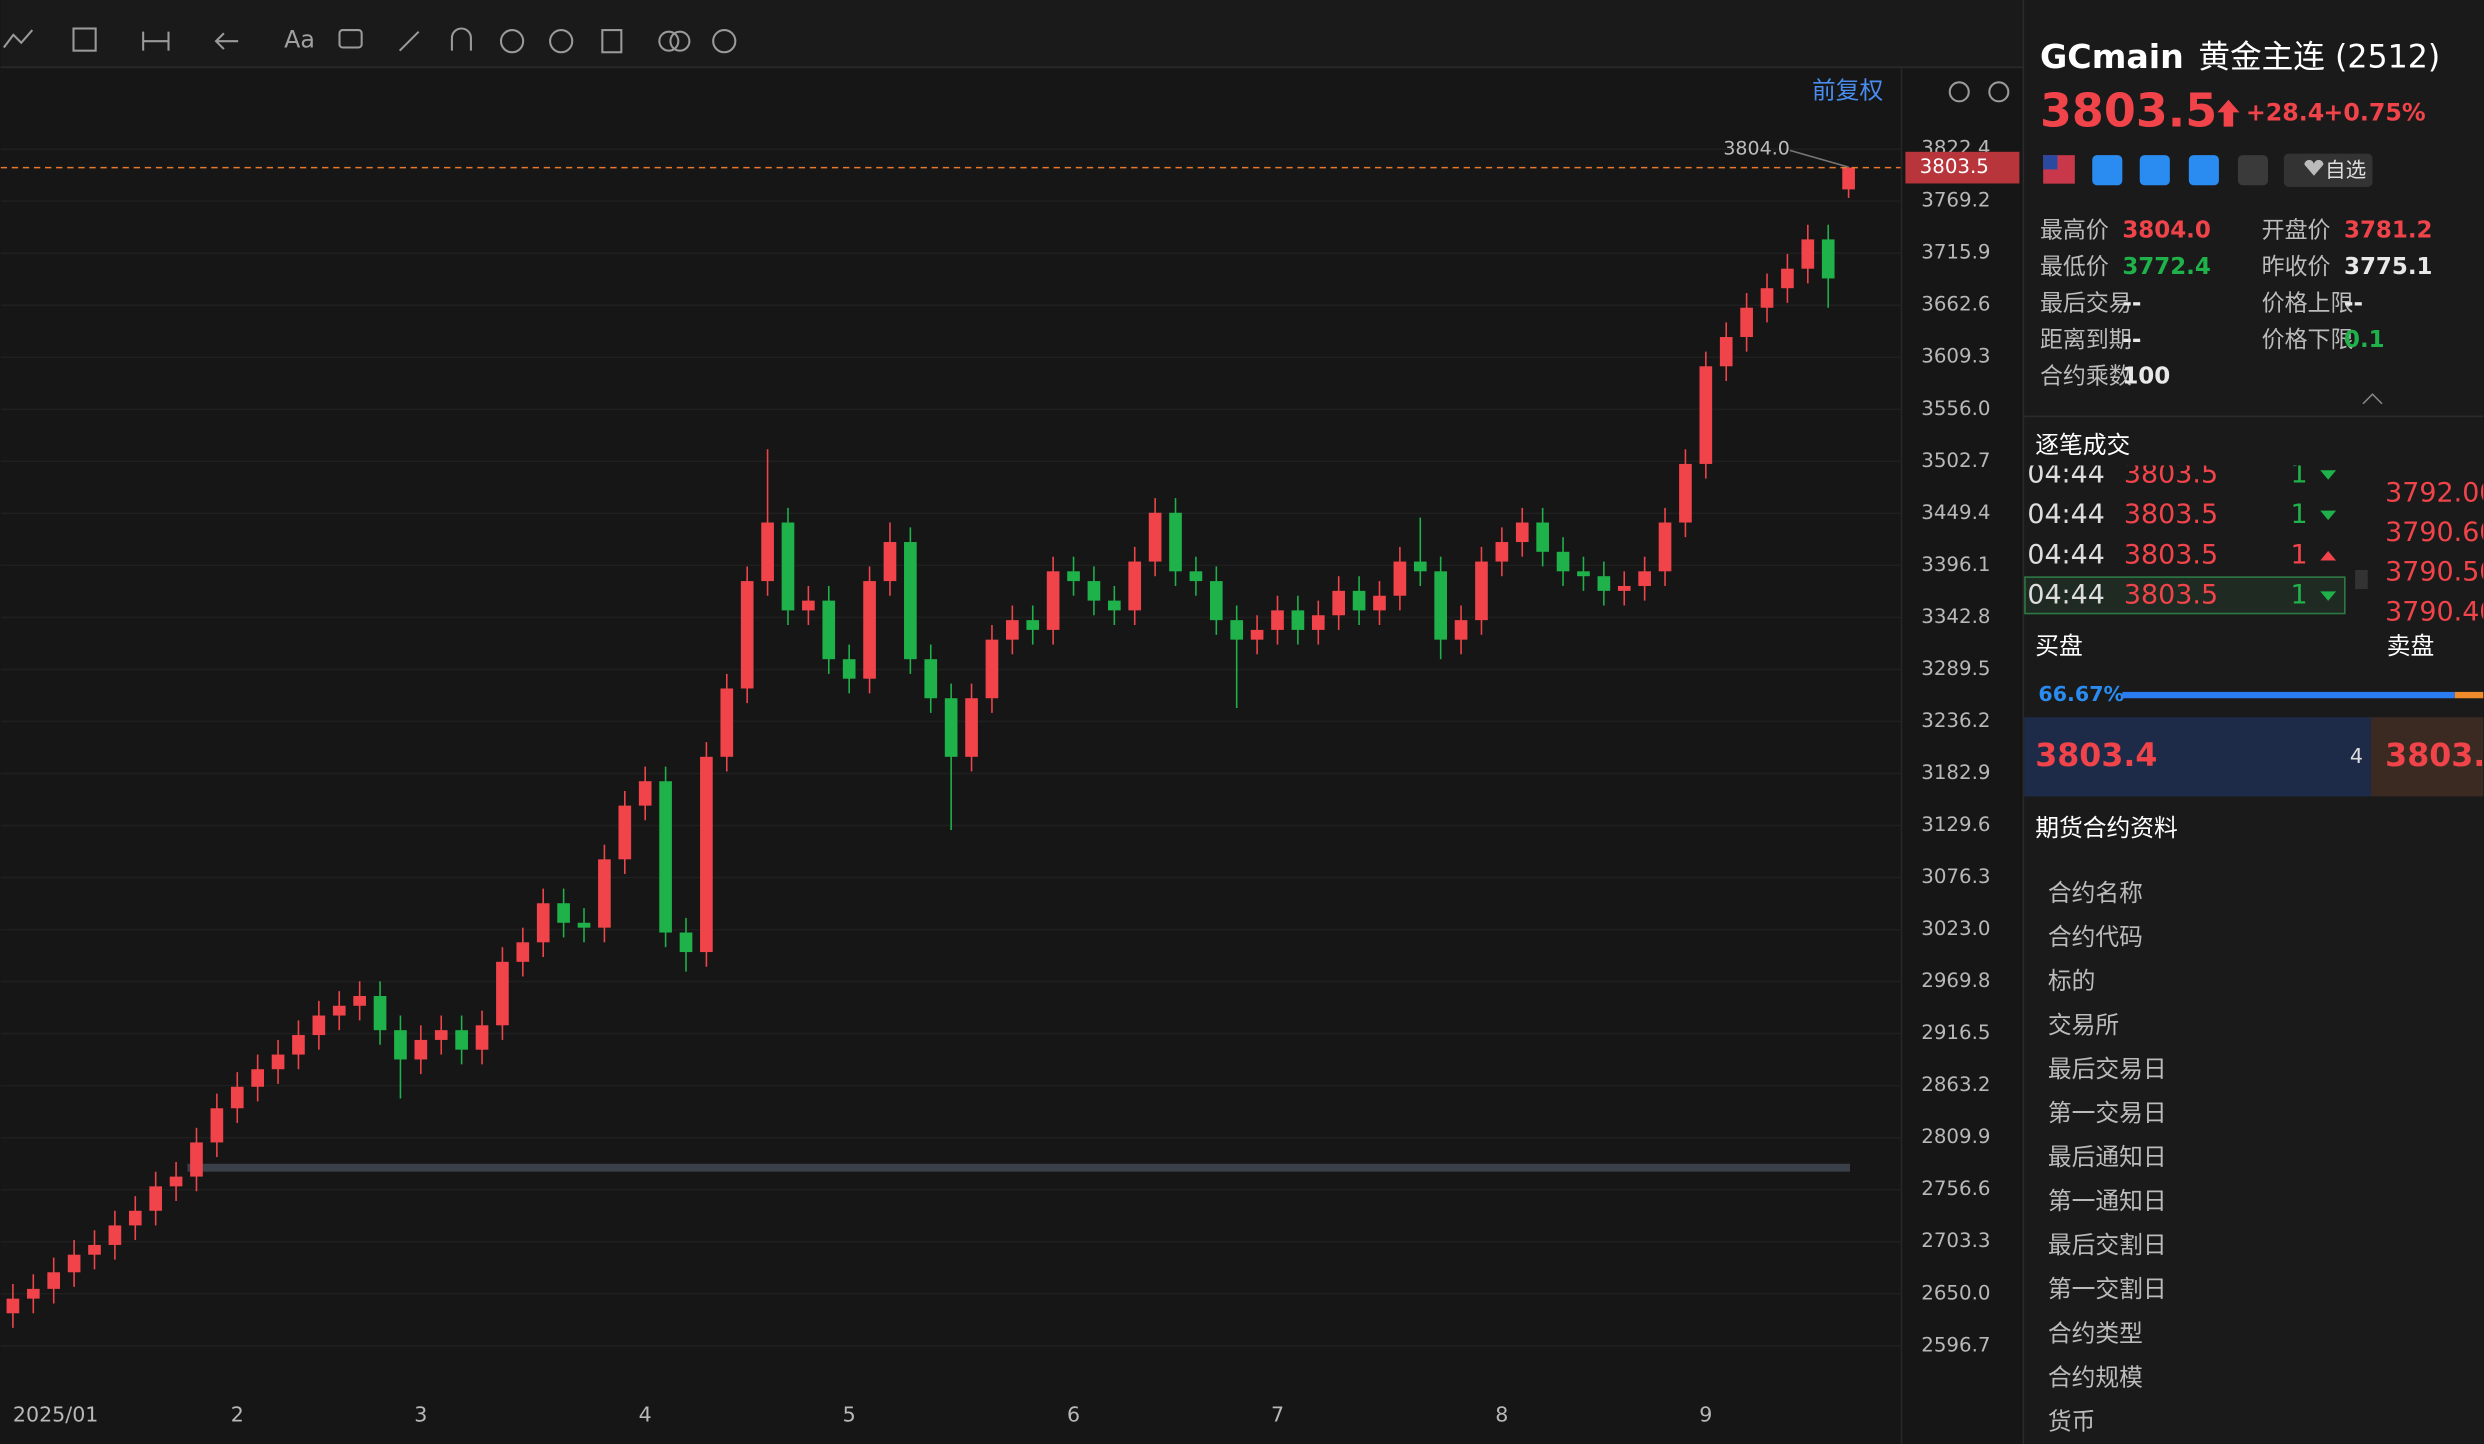 The width and height of the screenshot is (2484, 1444). I want to click on x-tick-label: 3, so click(420, 1414).